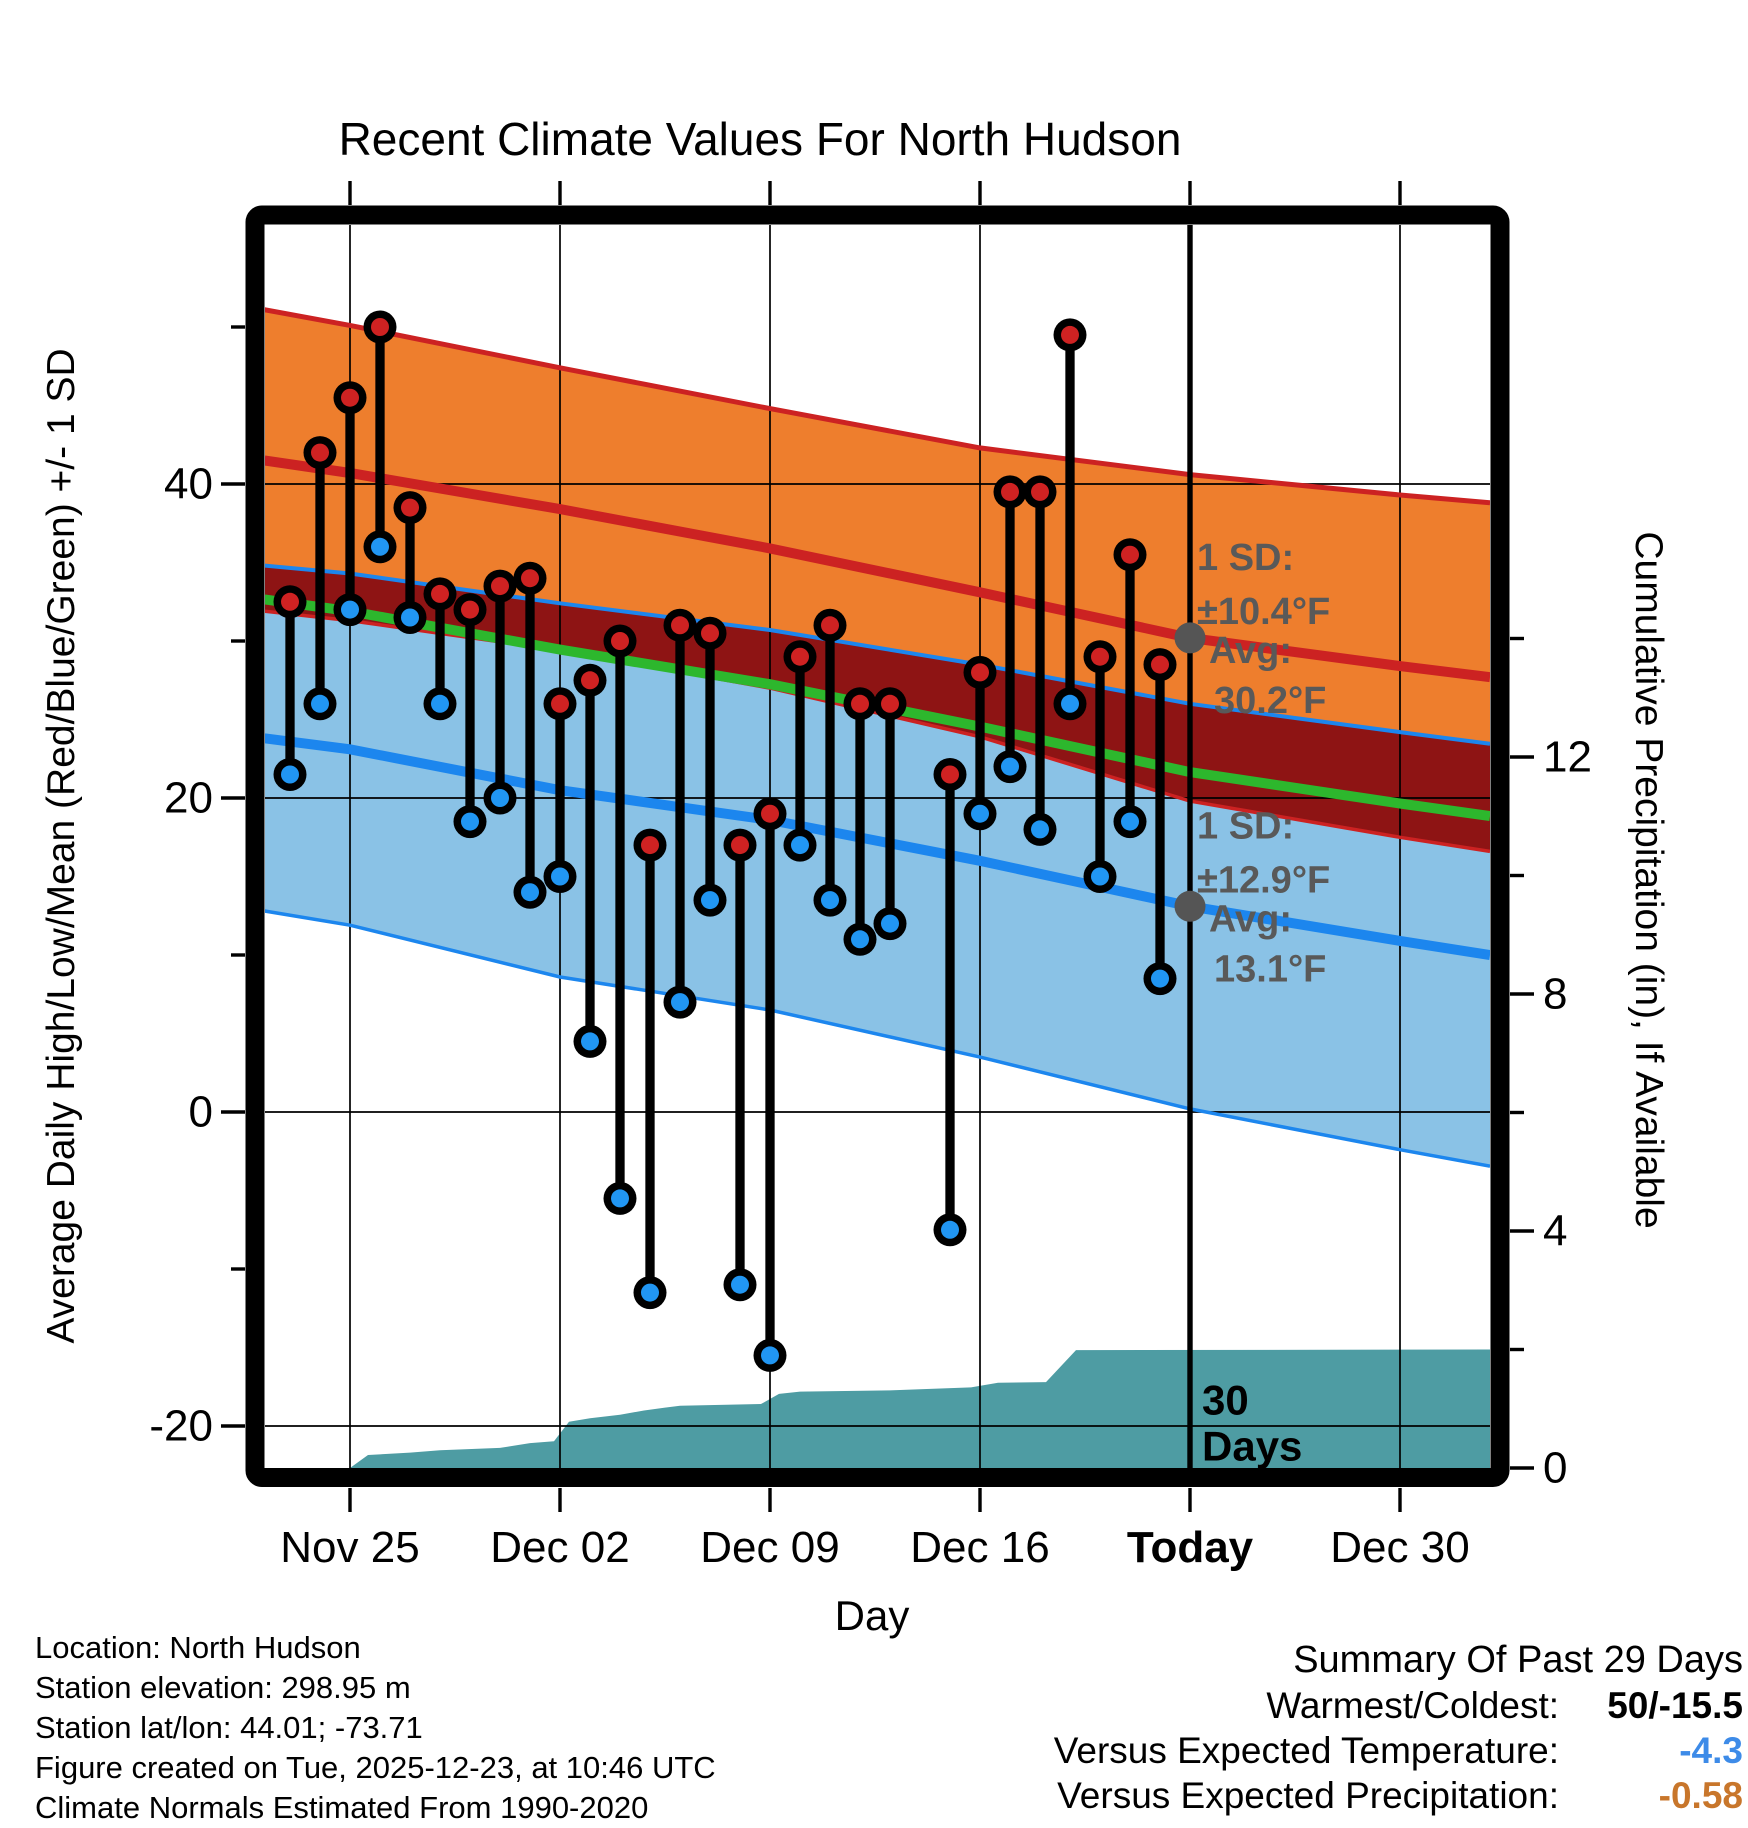  I want to click on avg-low-line, so click(877, 846).